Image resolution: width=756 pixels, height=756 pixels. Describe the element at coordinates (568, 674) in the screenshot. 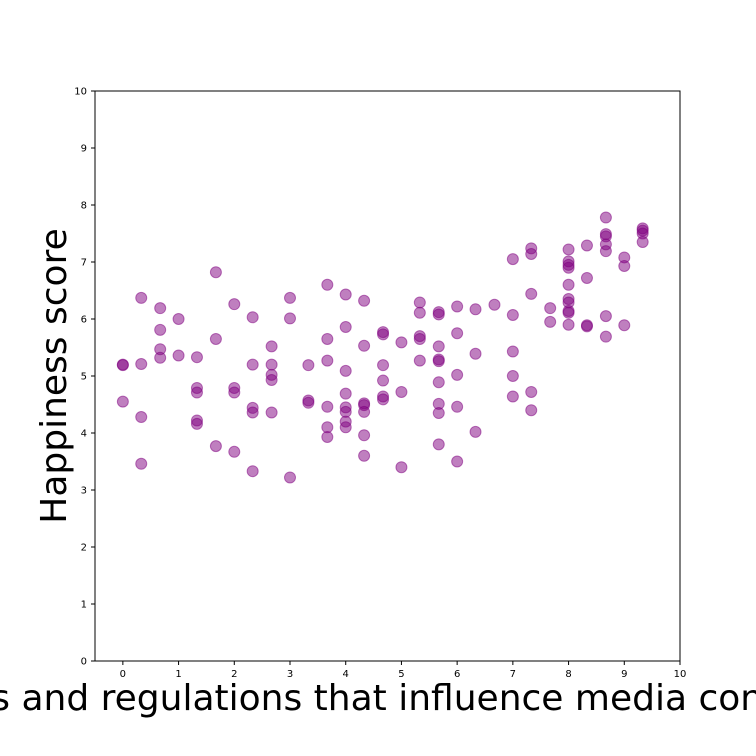

I see `x-tick-label: 8` at that location.